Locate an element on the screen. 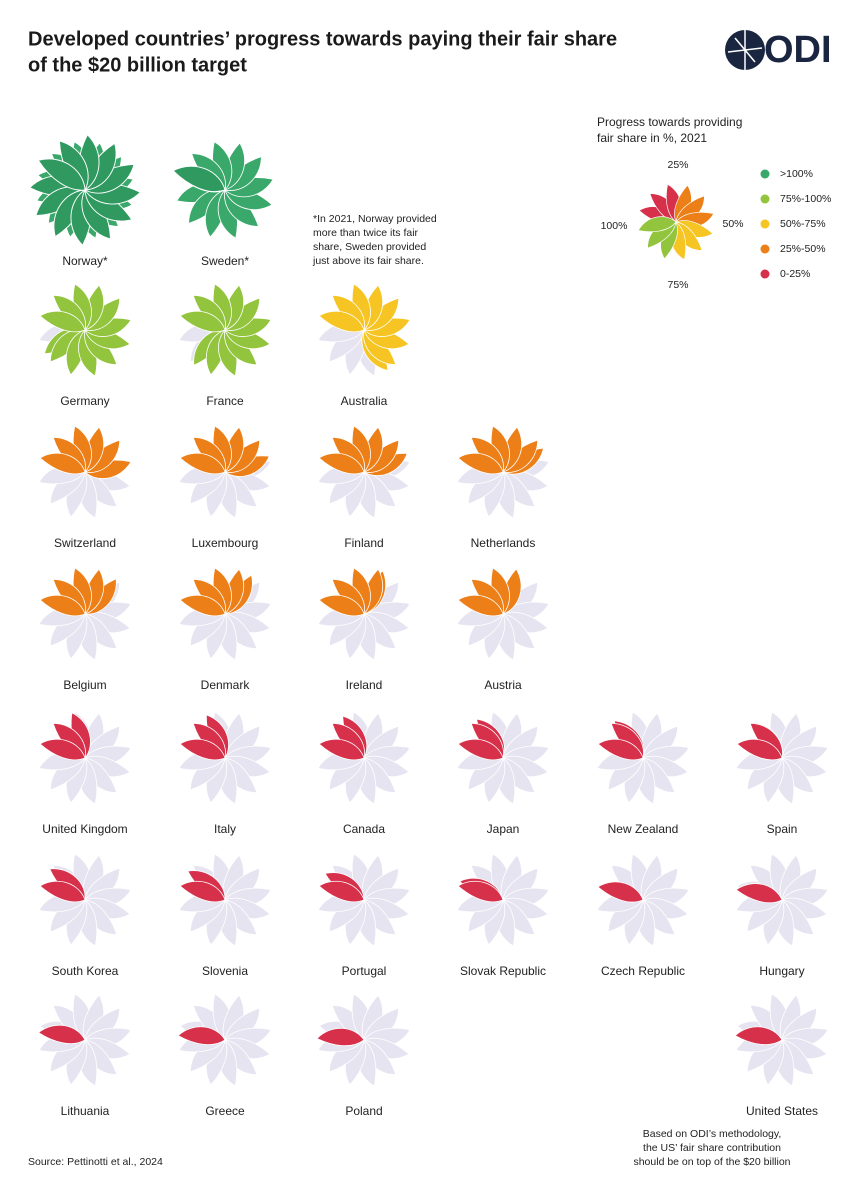 The image size is (864, 1200). legend-tick-label: 25% is located at coordinates (677, 165).